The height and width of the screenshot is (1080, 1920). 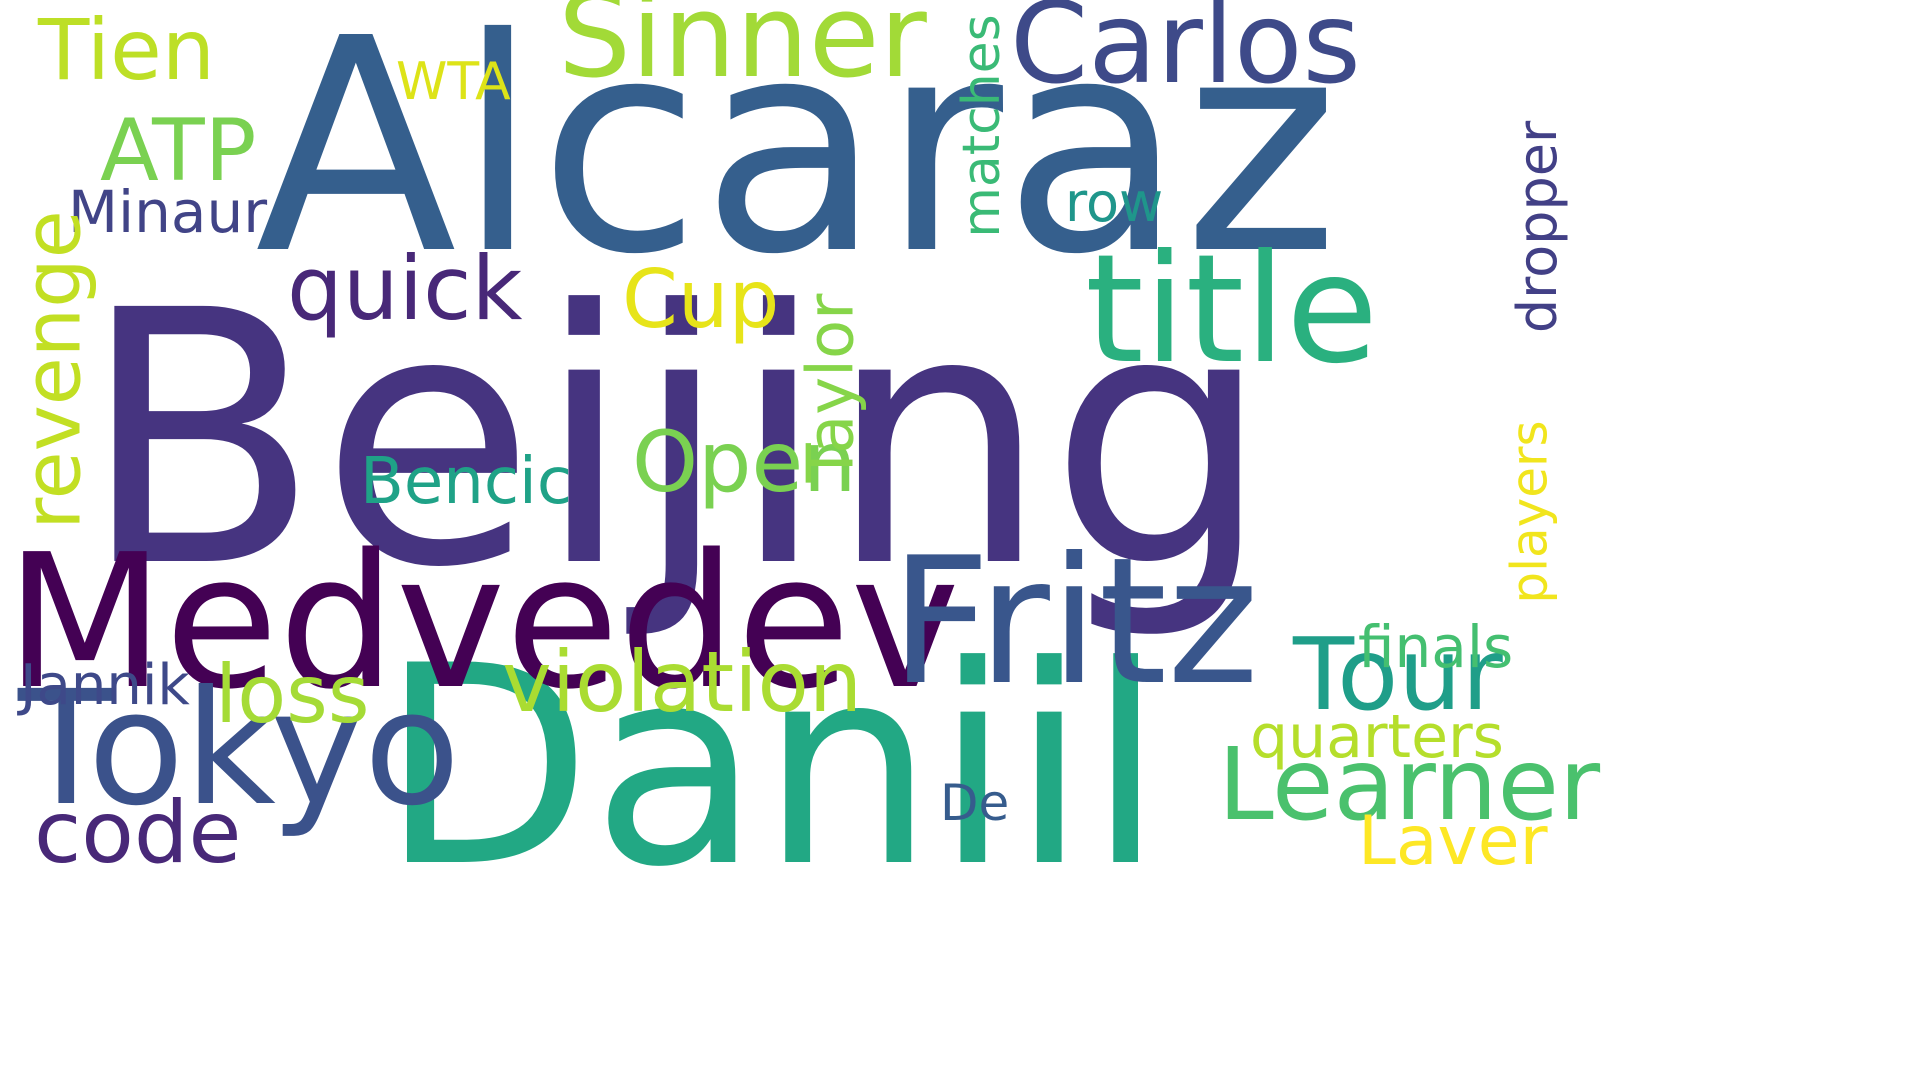 I want to click on word-de: De, so click(x=975, y=803).